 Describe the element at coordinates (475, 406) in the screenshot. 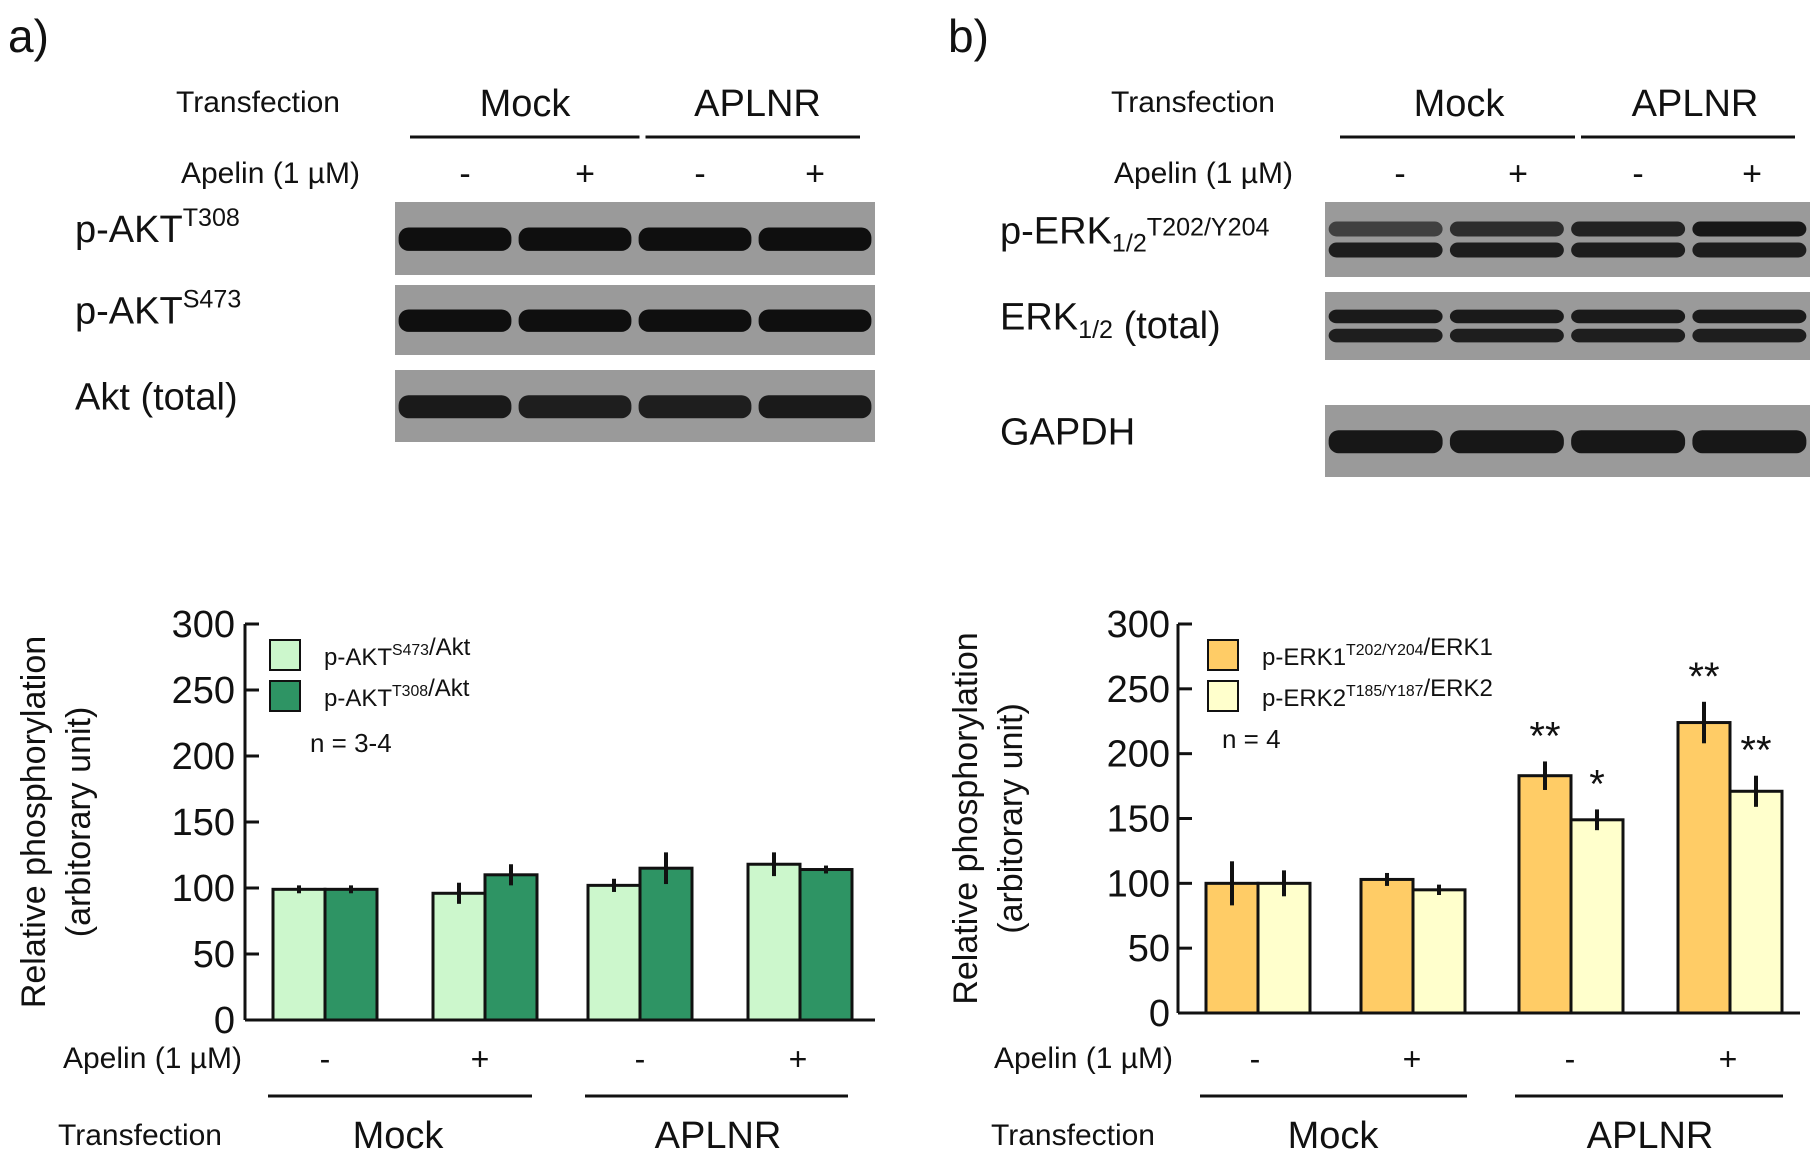

I see `blot-strip: Akt (total)` at that location.